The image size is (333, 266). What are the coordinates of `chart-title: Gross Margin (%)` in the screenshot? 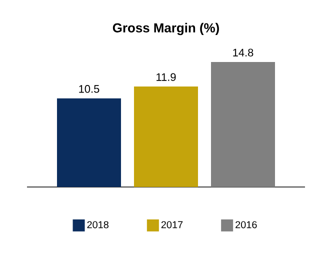 It's located at (165, 29).